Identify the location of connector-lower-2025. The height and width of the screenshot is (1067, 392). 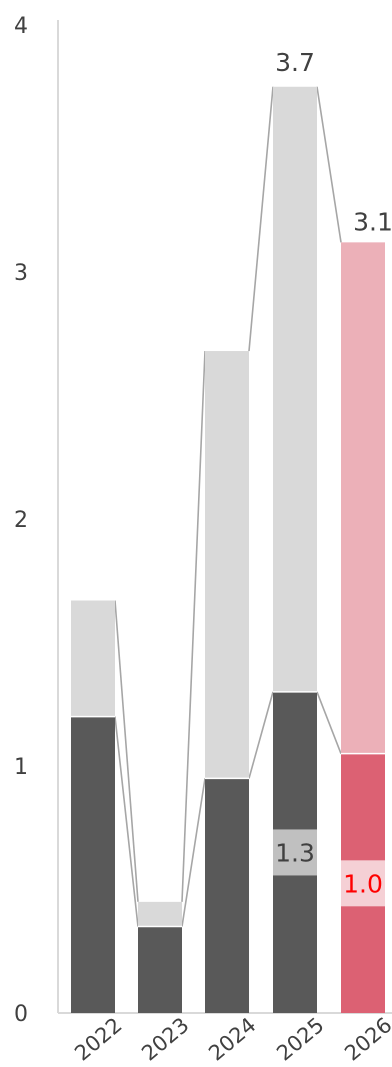
(329, 722).